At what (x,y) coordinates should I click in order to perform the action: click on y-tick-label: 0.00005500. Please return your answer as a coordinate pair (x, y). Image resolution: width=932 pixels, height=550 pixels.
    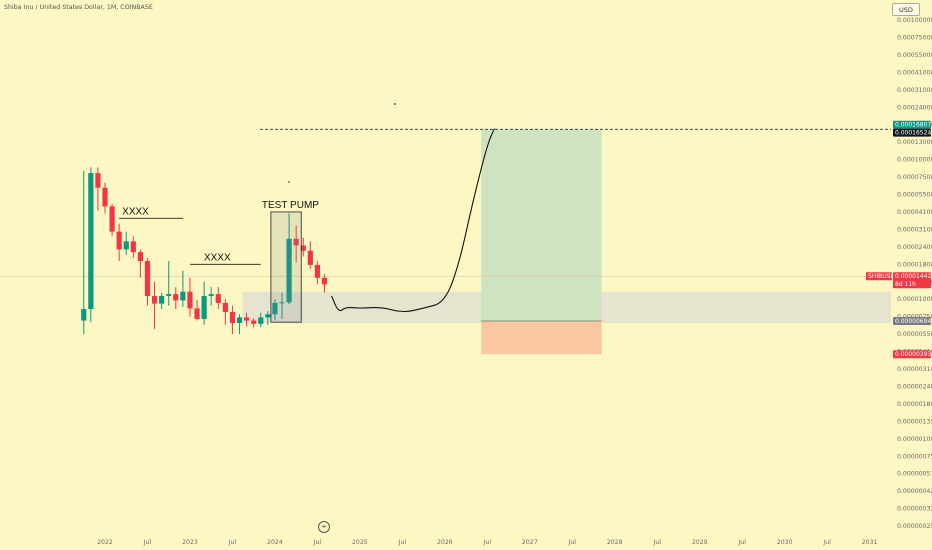
    Looking at the image, I should click on (914, 195).